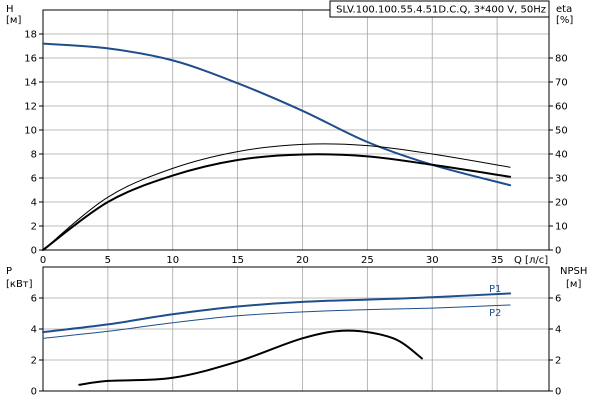 This screenshot has width=600, height=400. I want to click on x-tick-label: 15, so click(237, 260).